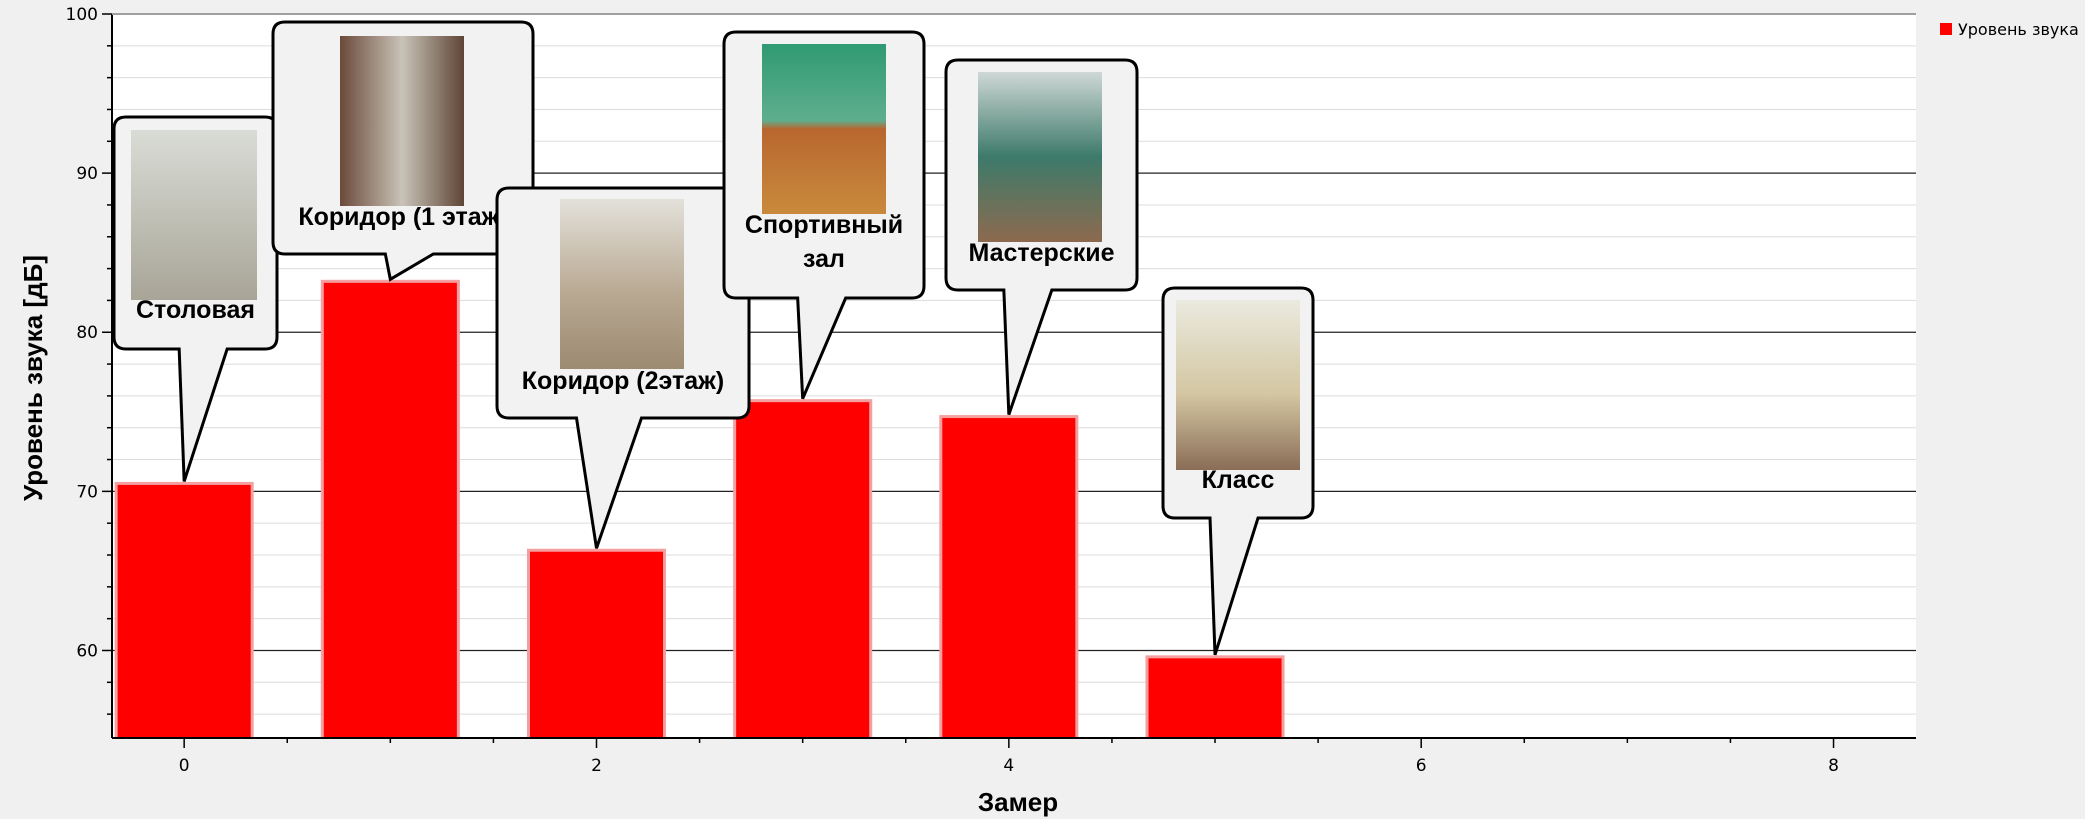  What do you see at coordinates (184, 766) in the screenshot?
I see `x-tick-label: 0` at bounding box center [184, 766].